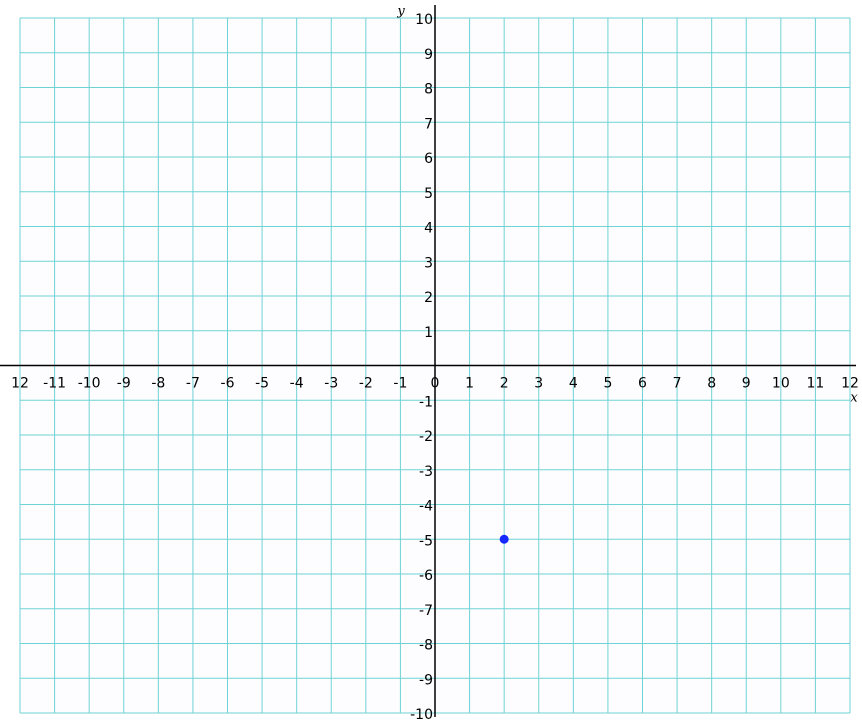 This screenshot has height=722, width=862. I want to click on y-tick-label: -10, so click(421, 714).